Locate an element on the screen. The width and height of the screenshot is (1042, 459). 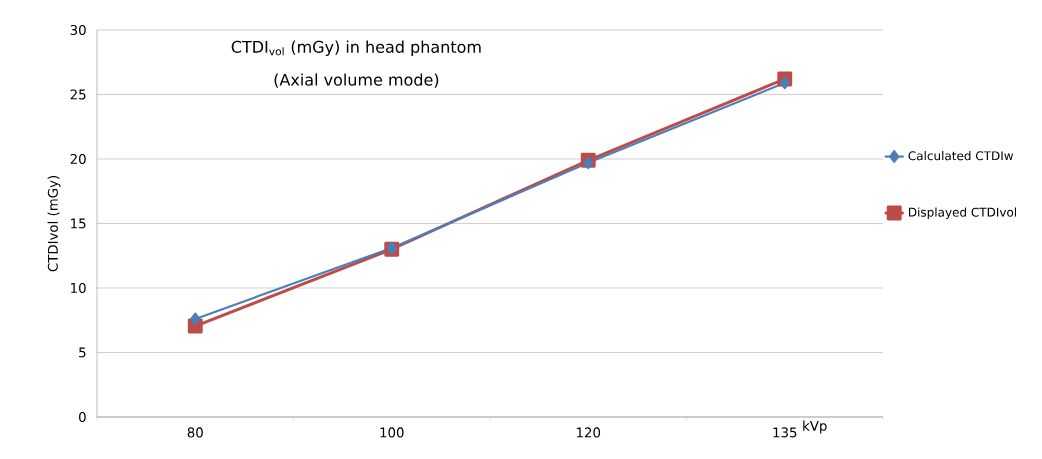
x-tick-label: 135 is located at coordinates (785, 432).